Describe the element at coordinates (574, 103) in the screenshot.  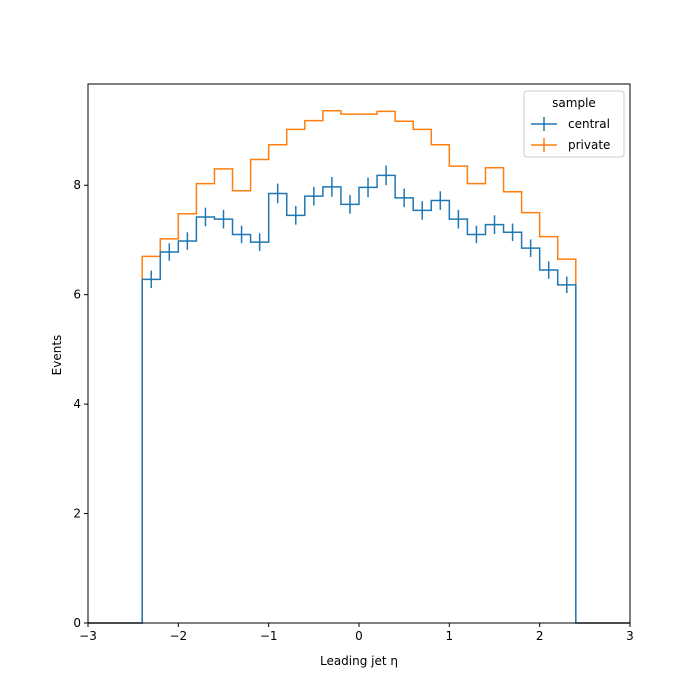
I see `legend-title: sample` at that location.